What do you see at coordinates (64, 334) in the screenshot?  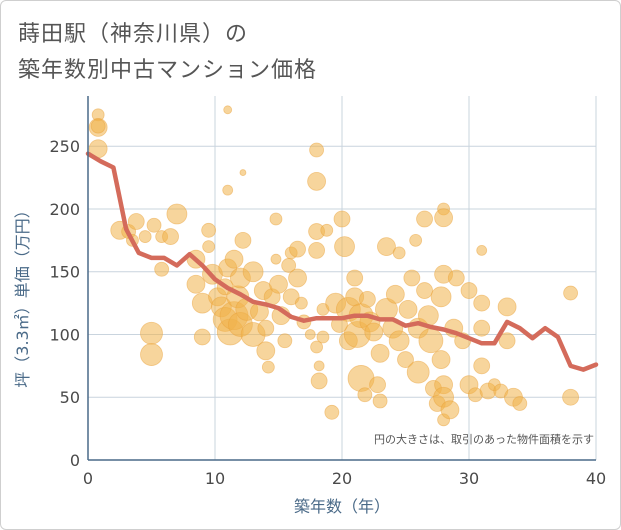 I see `y-tick-label: 100` at bounding box center [64, 334].